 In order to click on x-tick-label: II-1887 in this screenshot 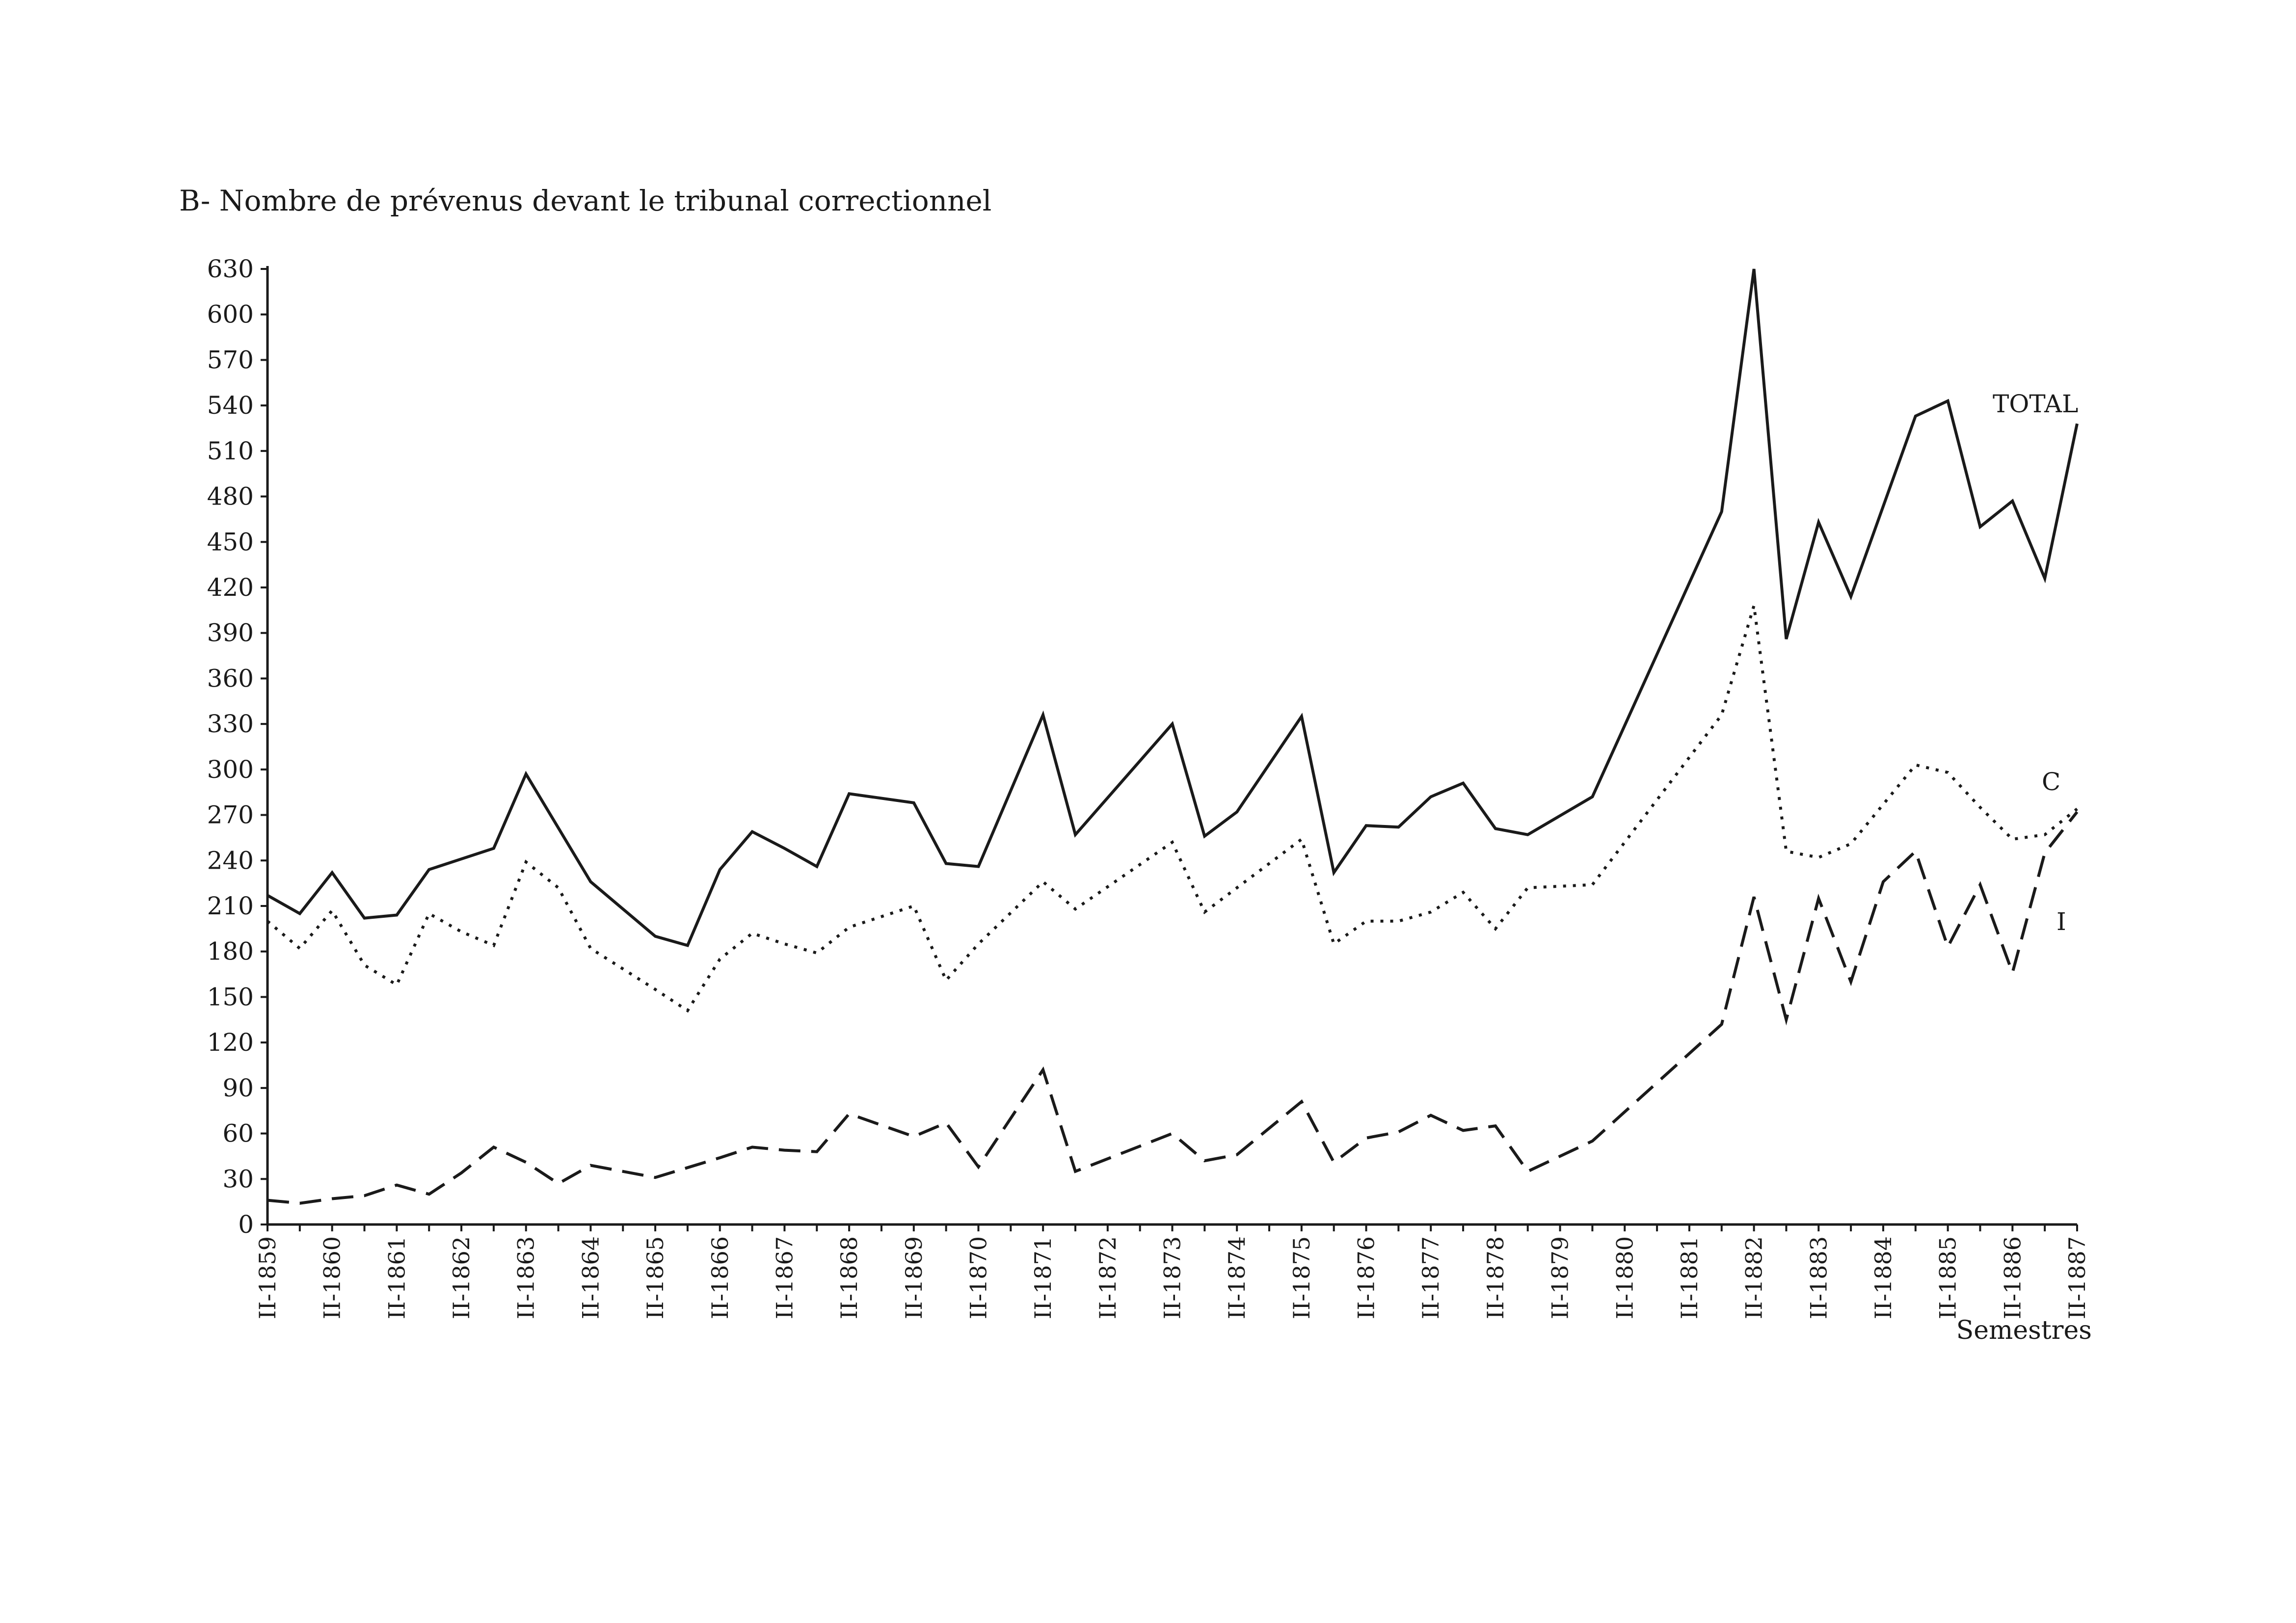, I will do `click(2077, 1277)`.